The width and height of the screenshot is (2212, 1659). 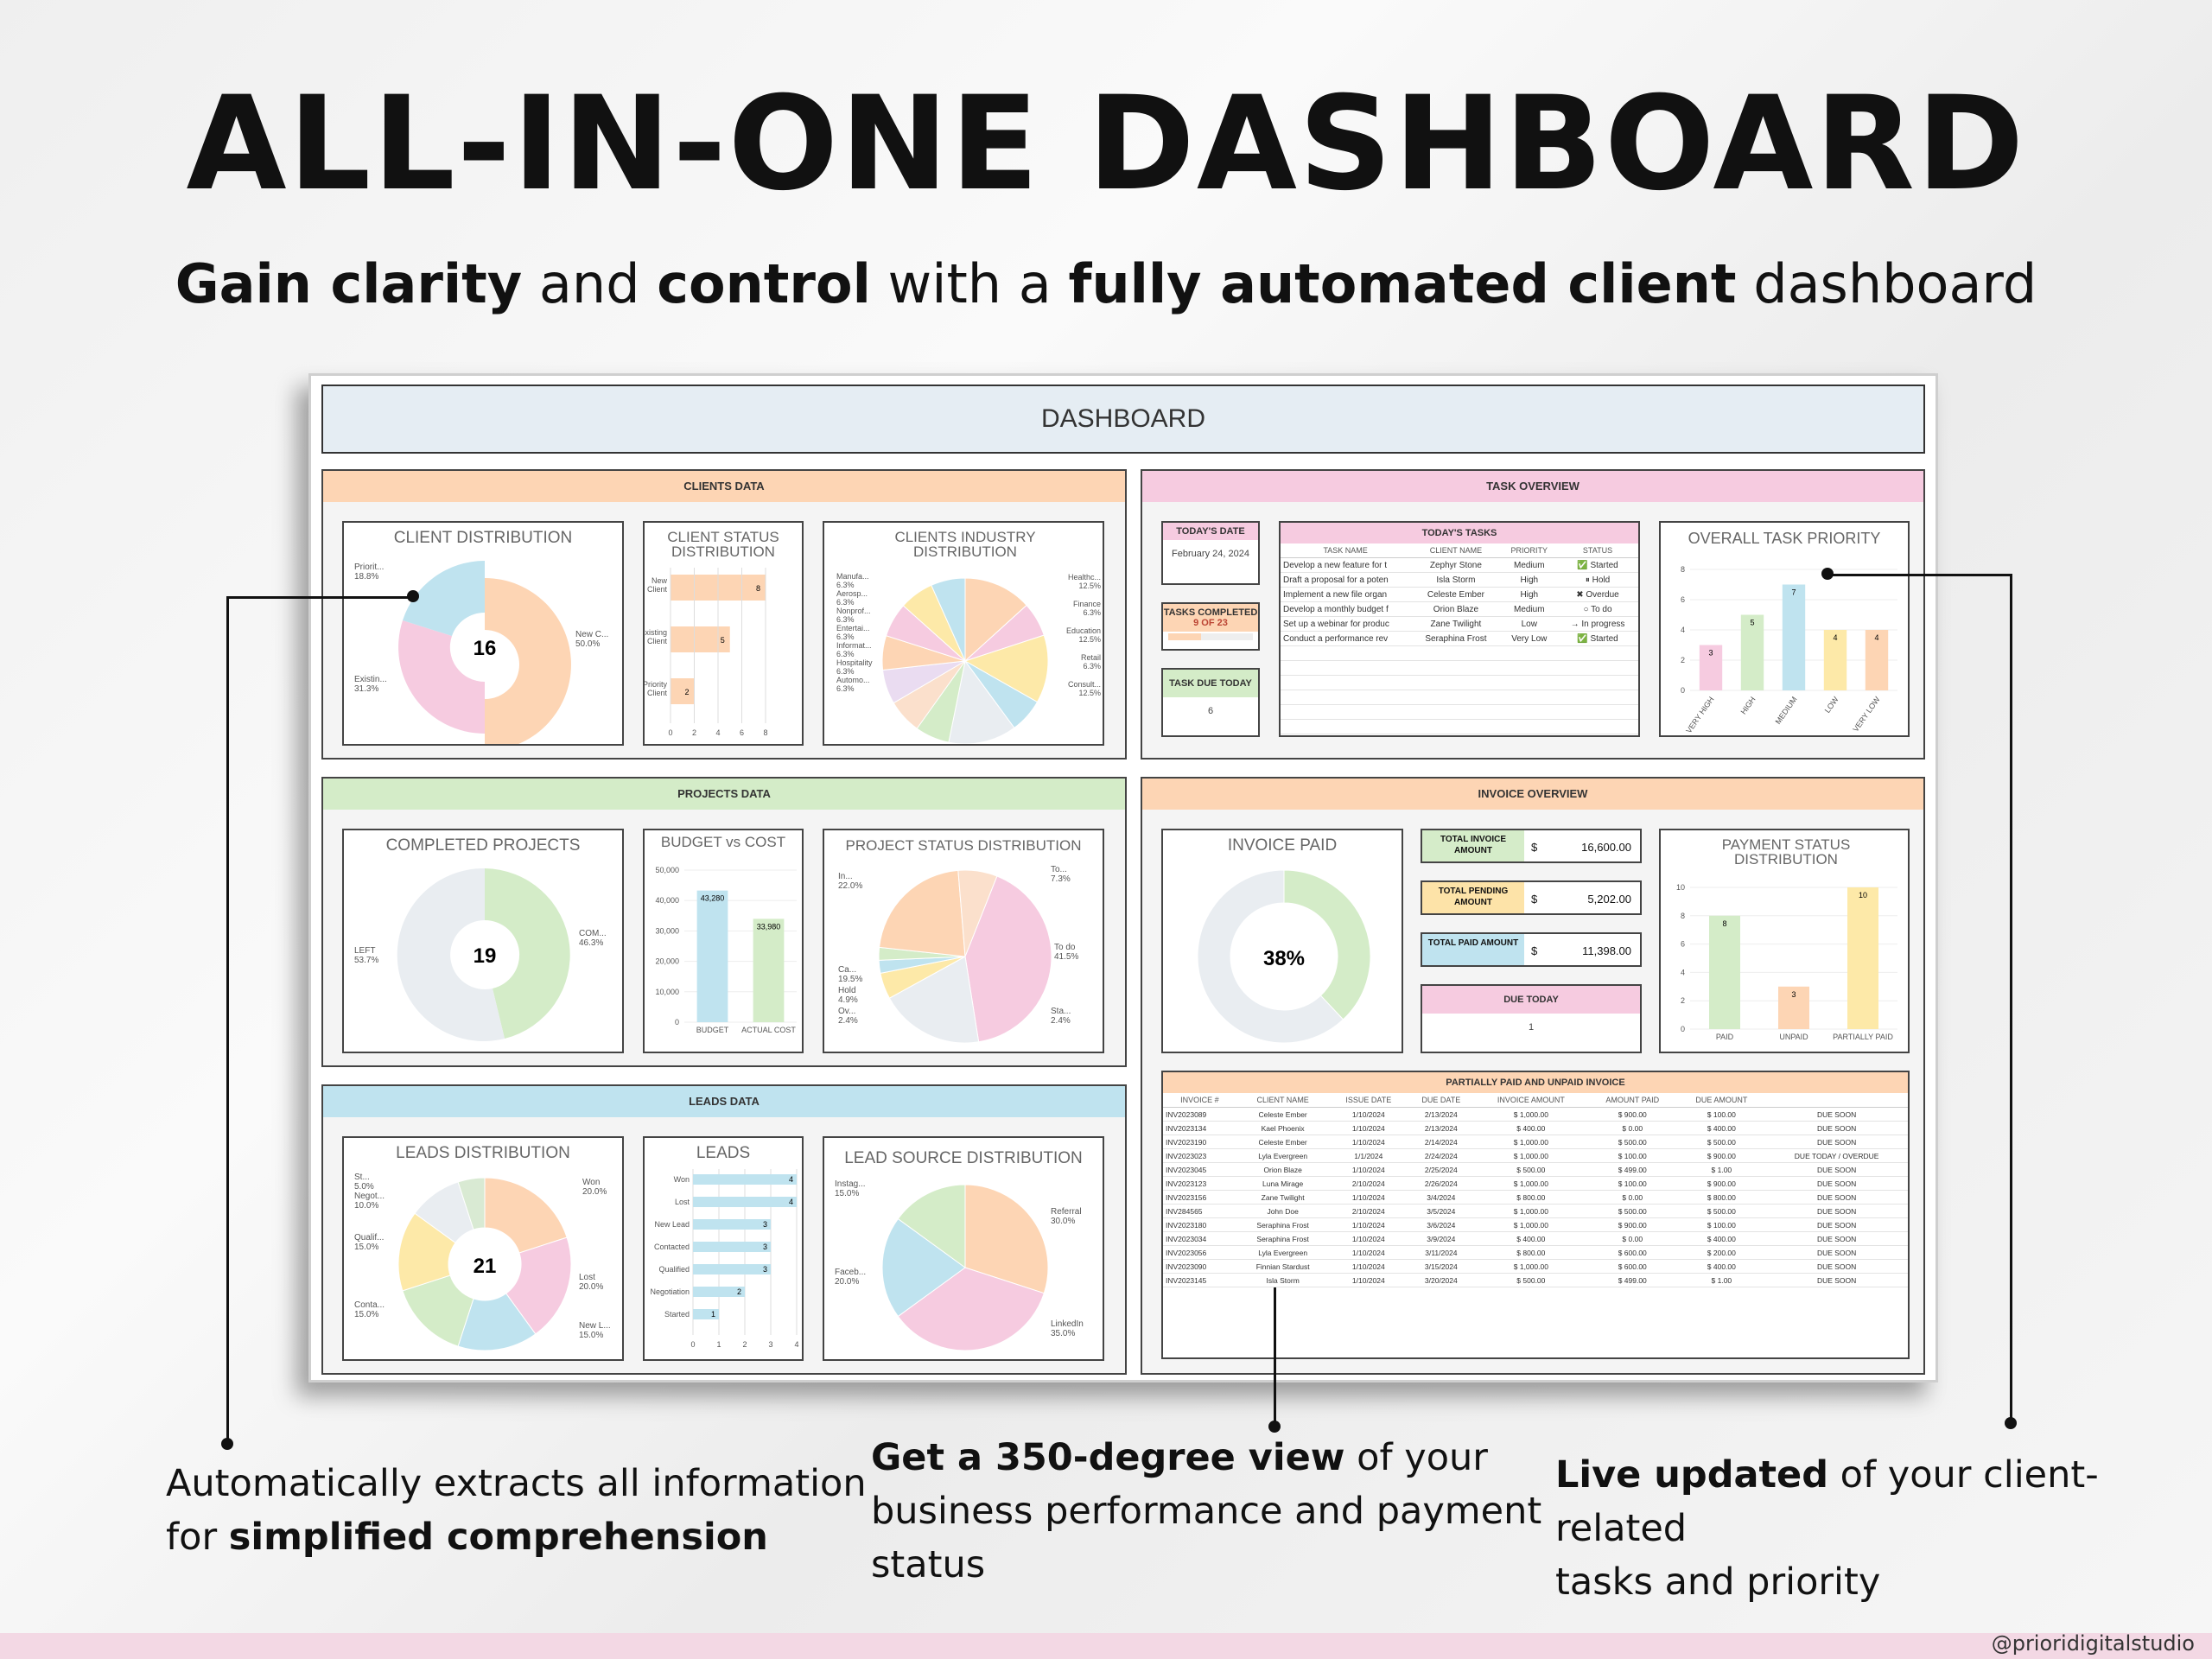 I want to click on client-status-tick: 4, so click(x=717, y=732).